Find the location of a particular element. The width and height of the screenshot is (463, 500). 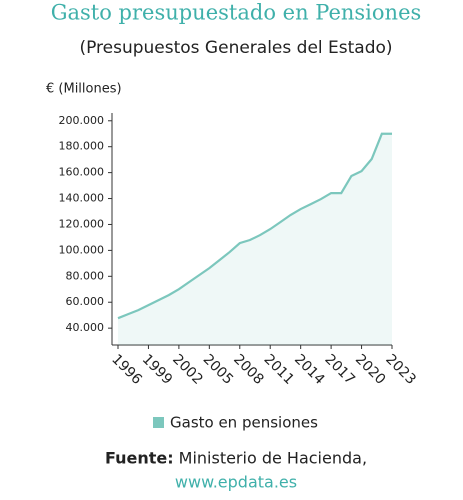

x-tick-label: 2017 is located at coordinates (339, 369).